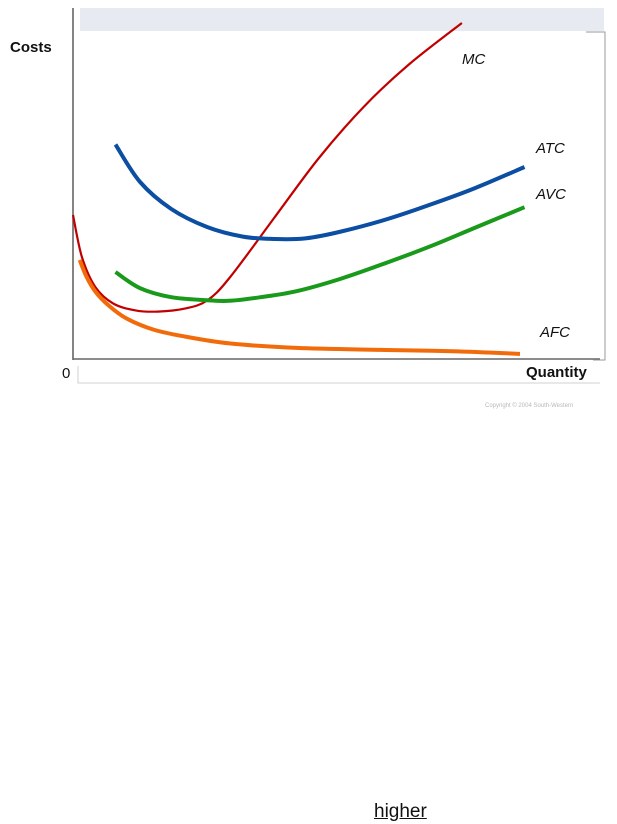  What do you see at coordinates (596, 196) in the screenshot?
I see `slide-frame-right` at bounding box center [596, 196].